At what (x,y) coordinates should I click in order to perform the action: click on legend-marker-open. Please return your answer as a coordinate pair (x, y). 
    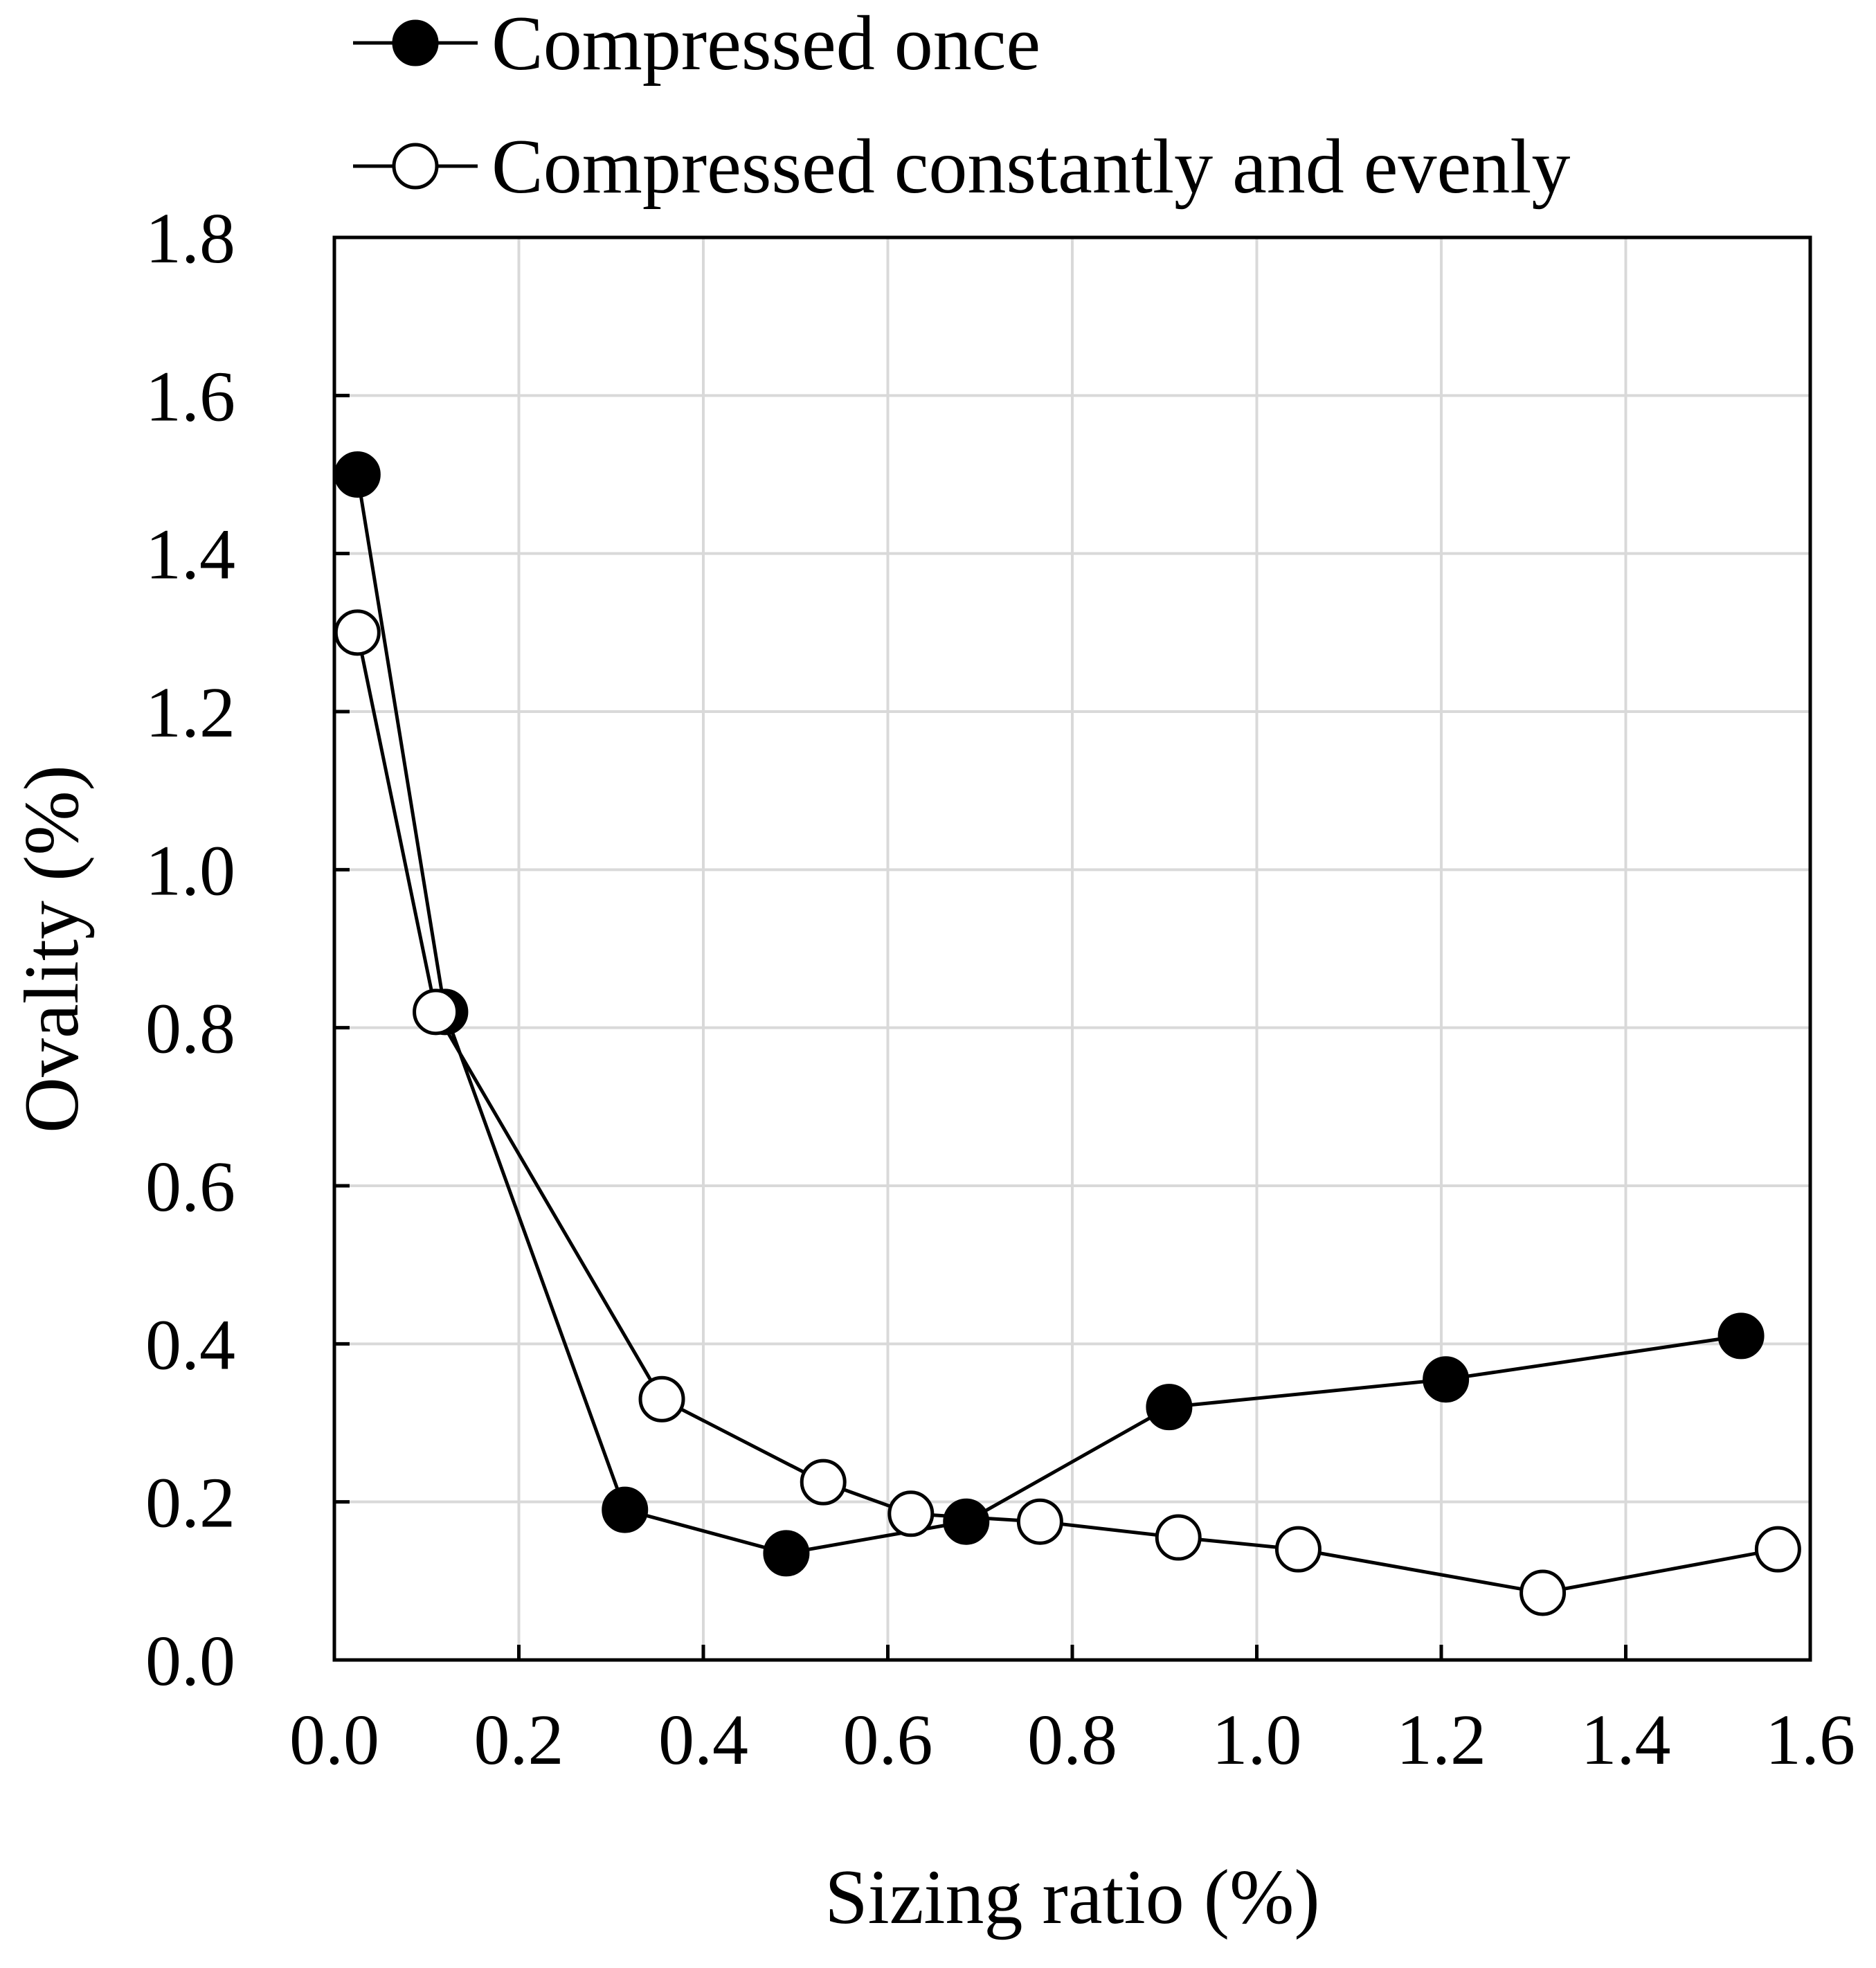
    Looking at the image, I should click on (415, 166).